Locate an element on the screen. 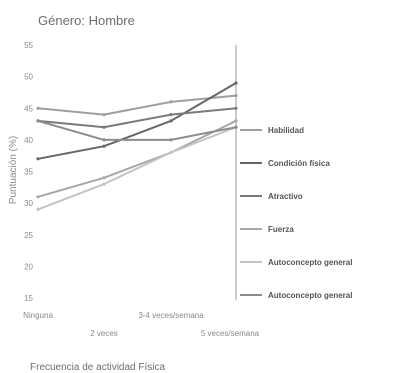 This screenshot has width=400, height=373. y-tick-label: 50 is located at coordinates (28, 77).